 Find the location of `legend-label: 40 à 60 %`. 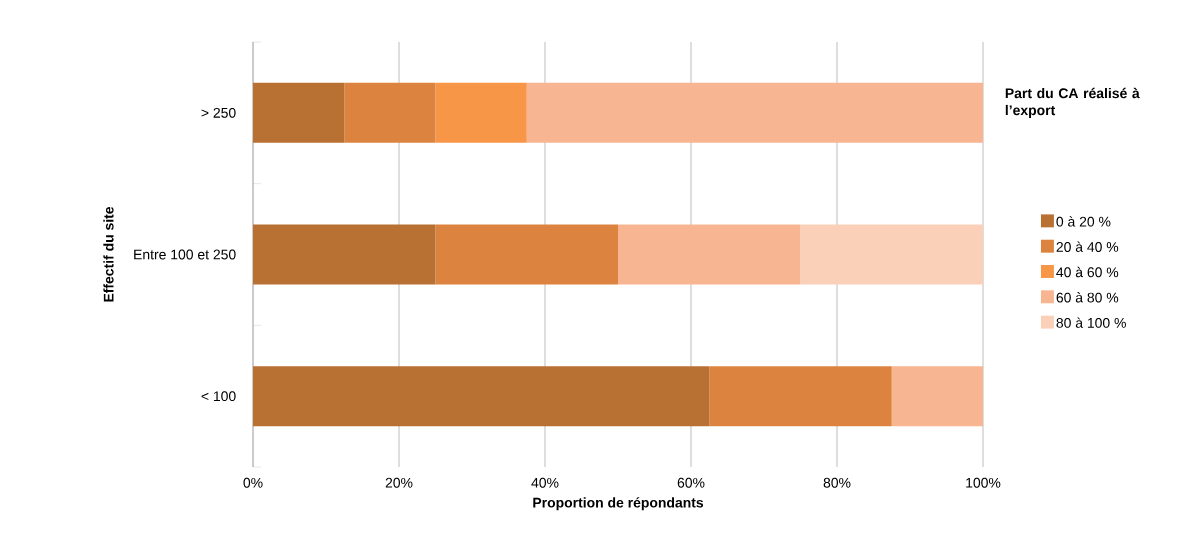

legend-label: 40 à 60 % is located at coordinates (1087, 272).